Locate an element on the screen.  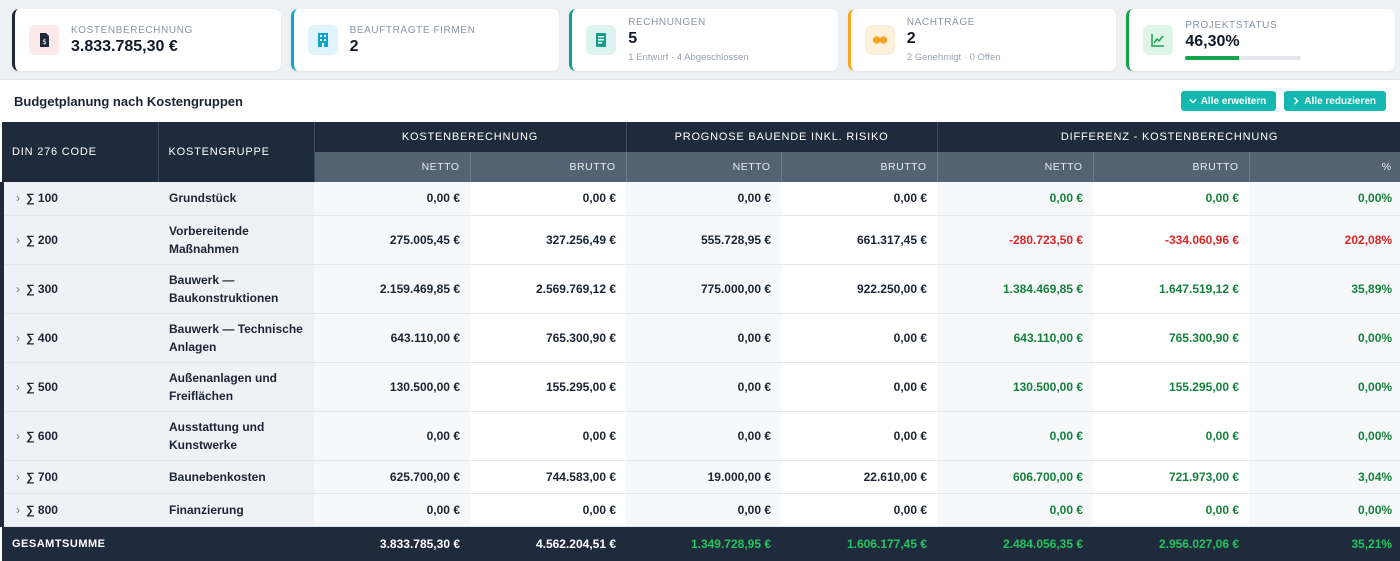
total-label: GESAMTSUMME is located at coordinates (80, 543).